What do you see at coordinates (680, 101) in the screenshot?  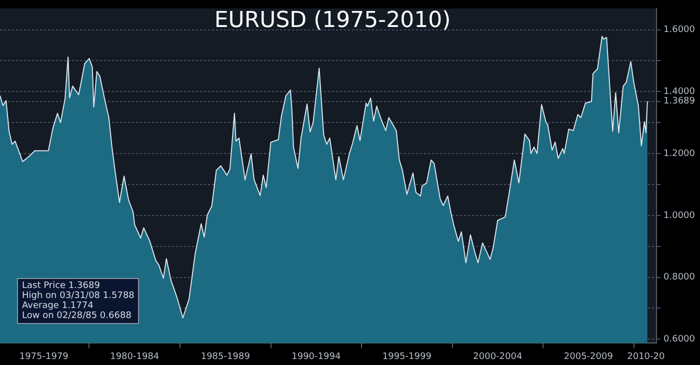 I see `y-tick-label: 1.3689` at bounding box center [680, 101].